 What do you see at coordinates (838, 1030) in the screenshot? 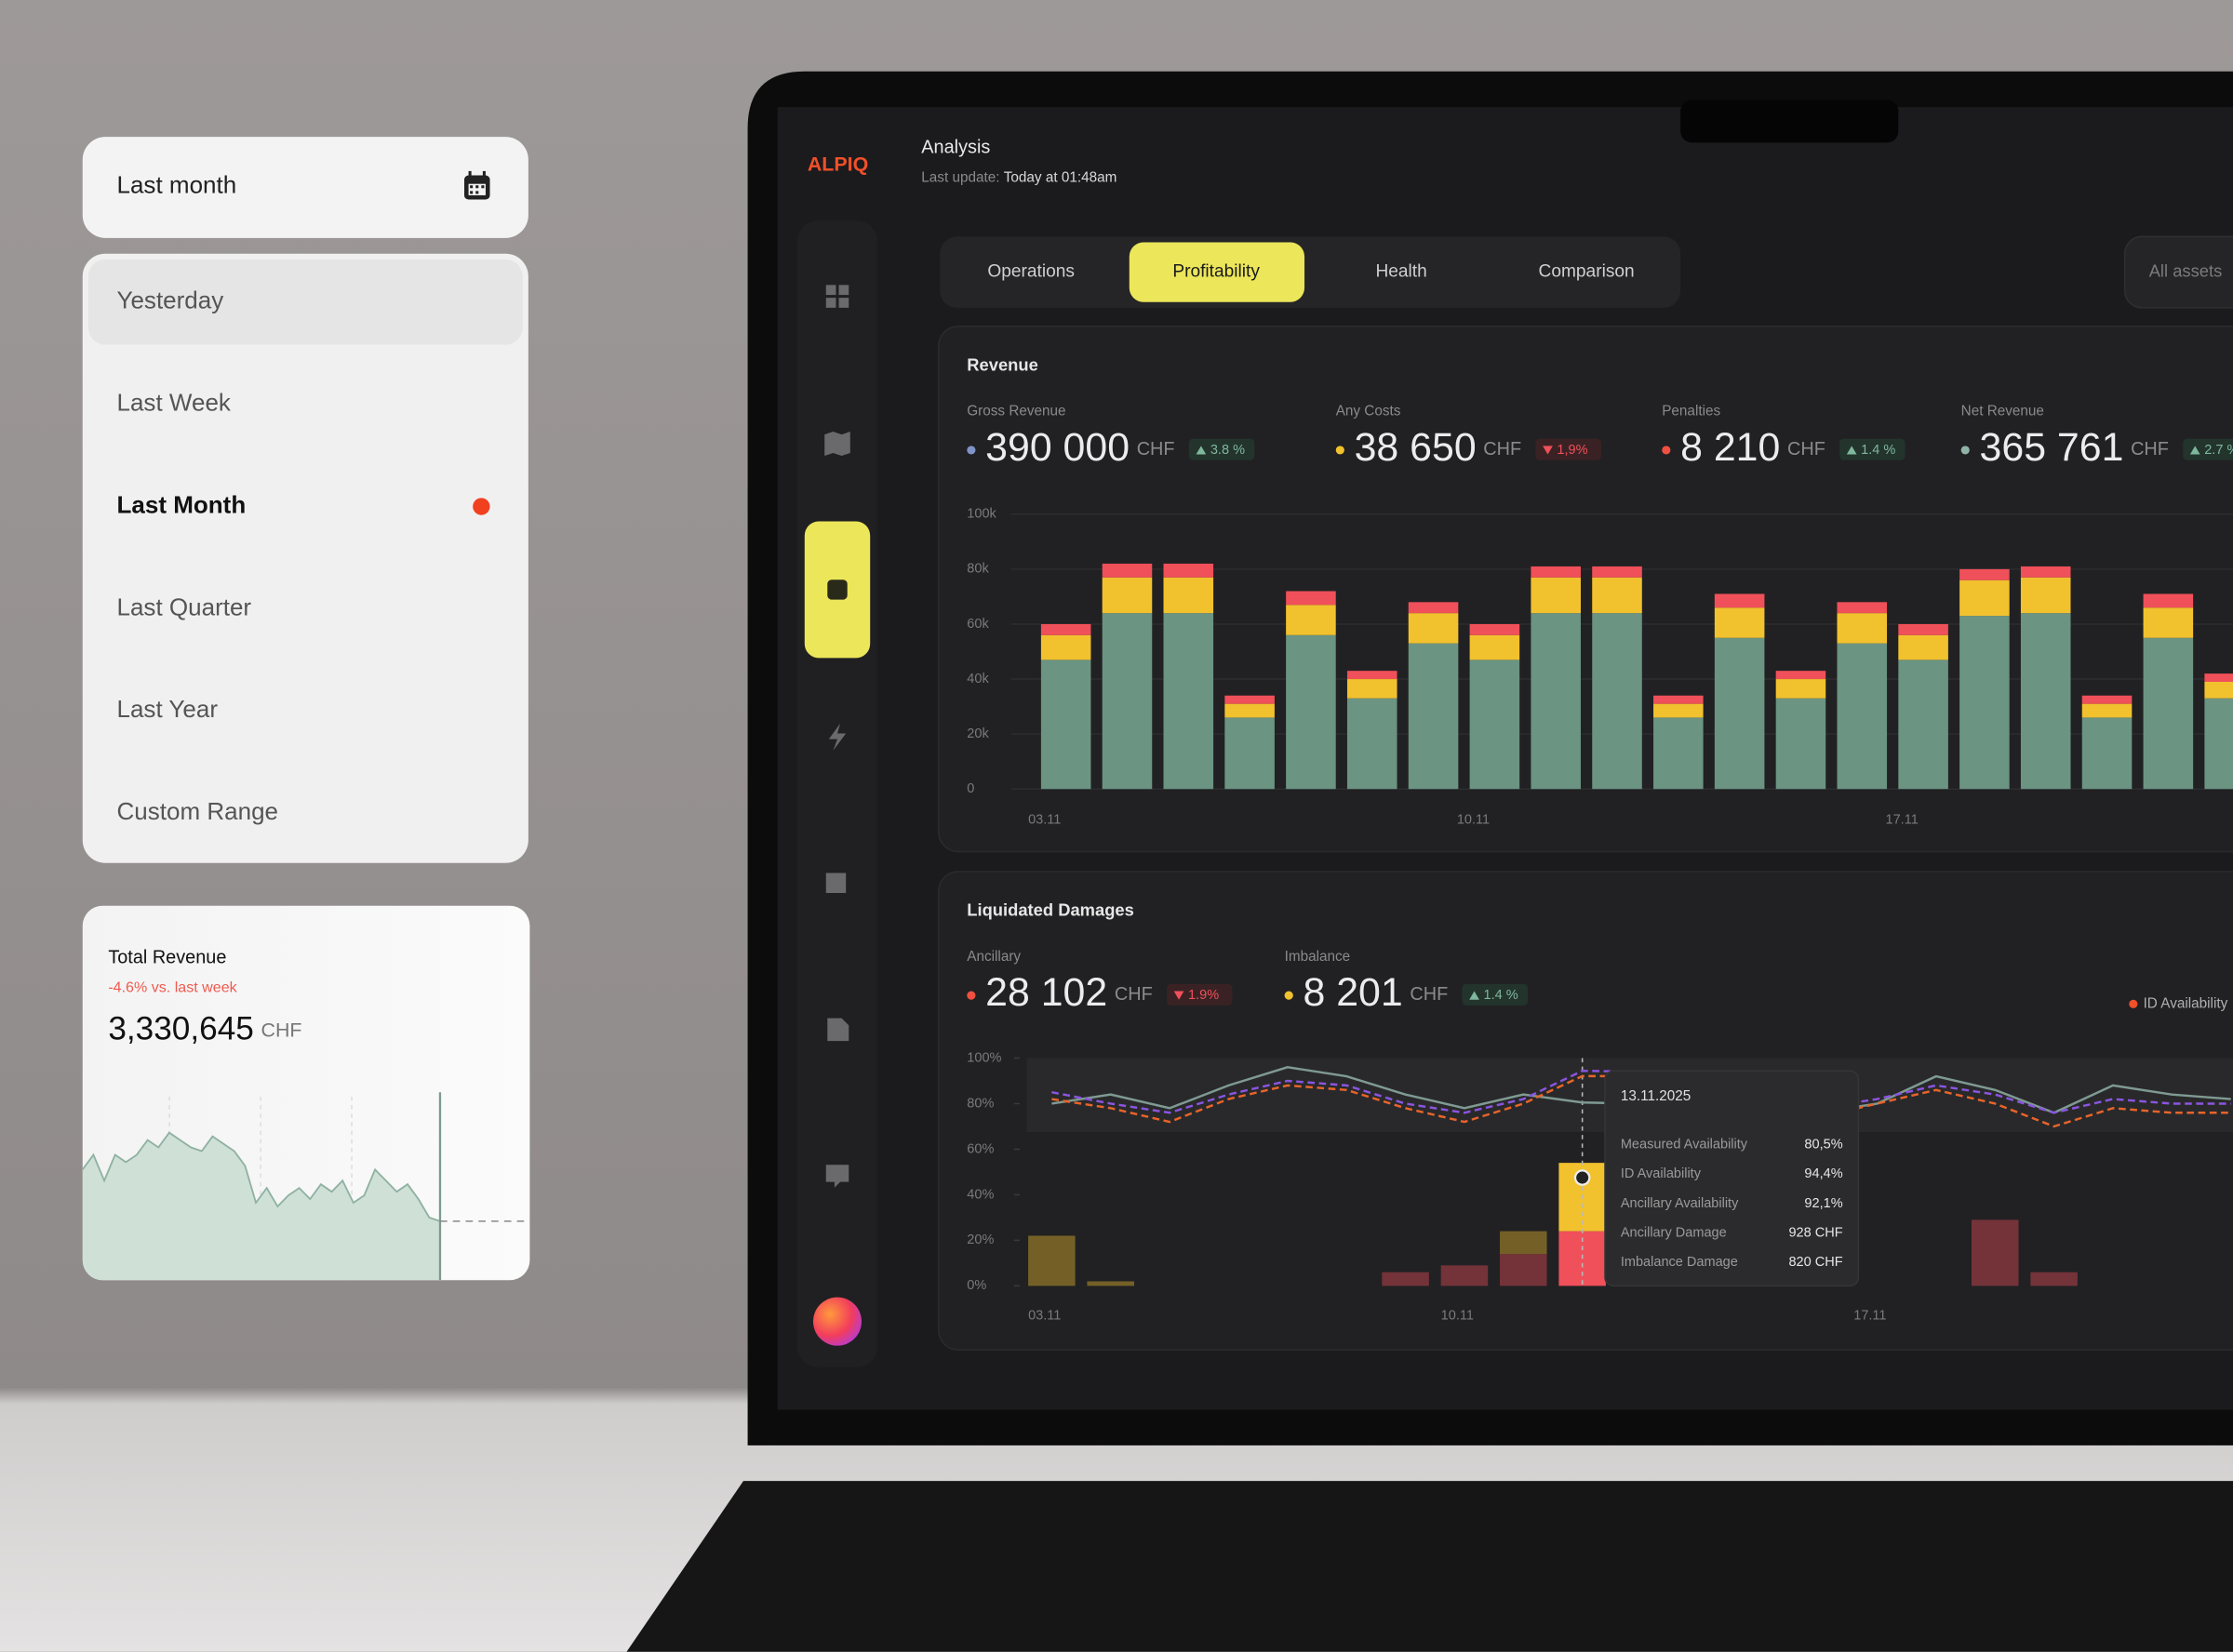
I see `document-icon` at bounding box center [838, 1030].